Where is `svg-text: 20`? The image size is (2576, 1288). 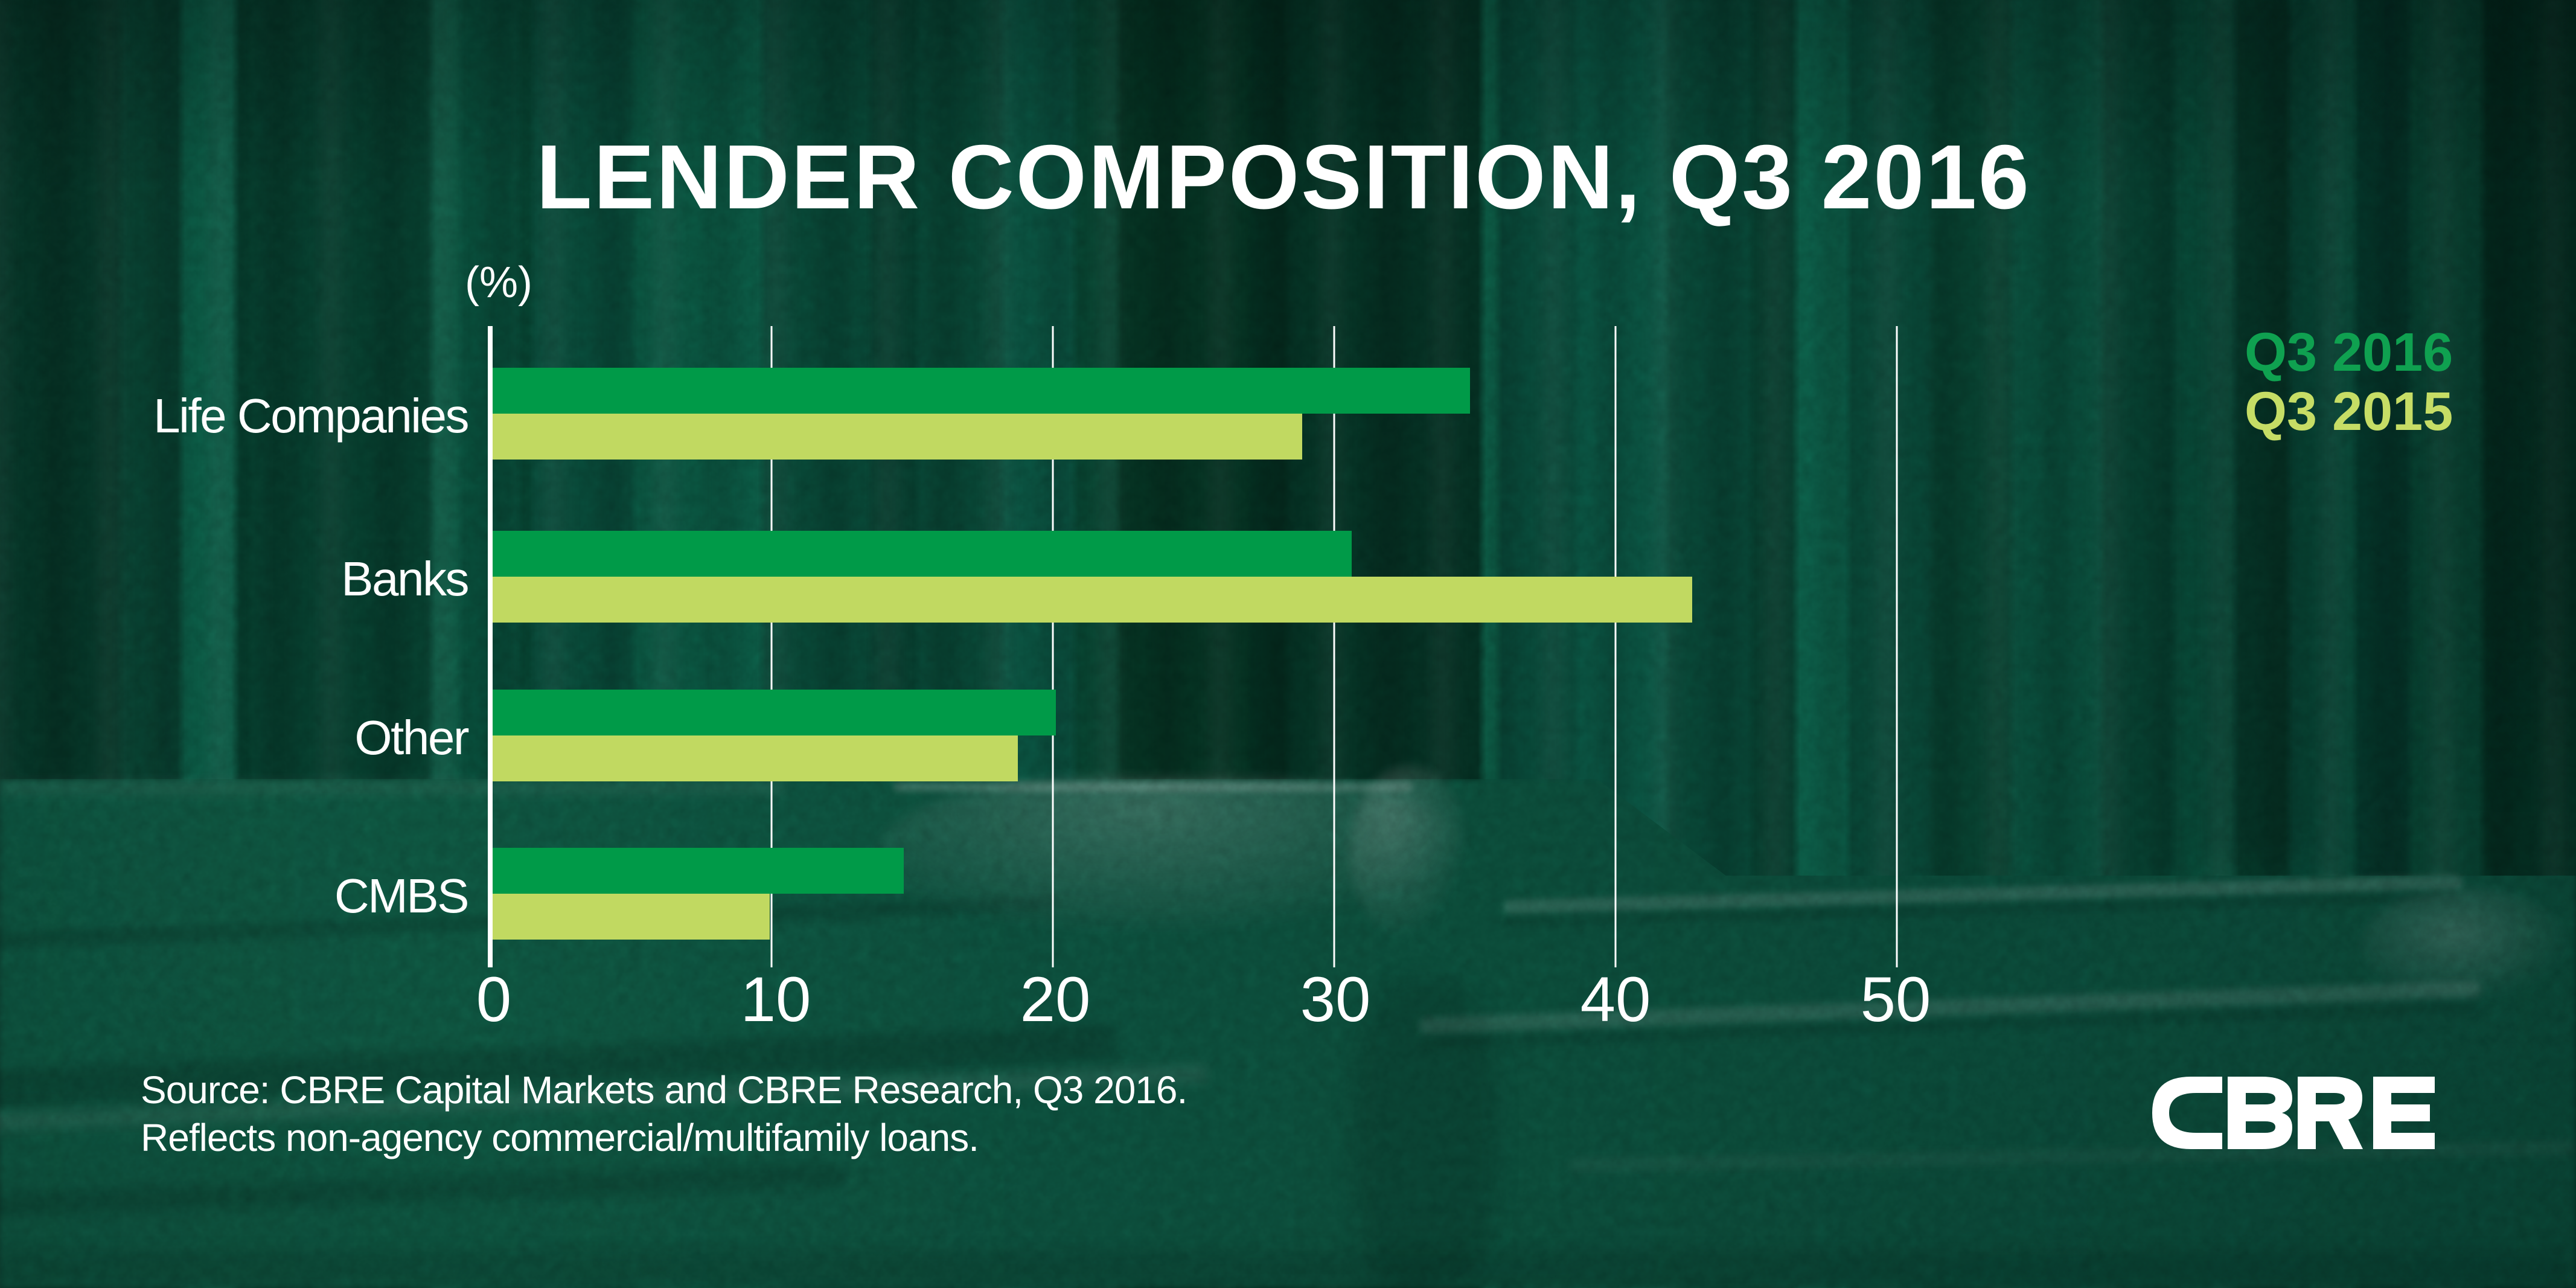 svg-text: 20 is located at coordinates (1055, 999).